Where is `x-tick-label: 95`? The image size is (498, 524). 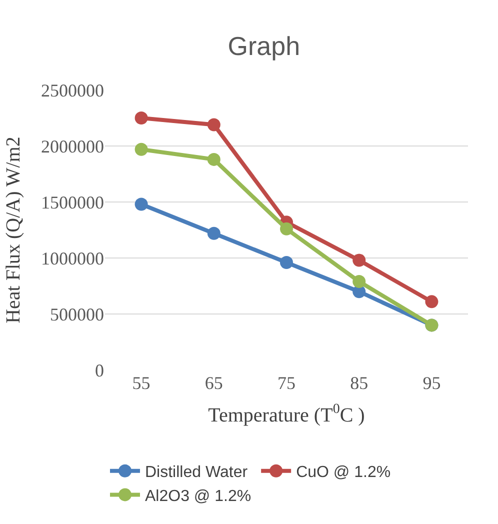 x-tick-label: 95 is located at coordinates (431, 383).